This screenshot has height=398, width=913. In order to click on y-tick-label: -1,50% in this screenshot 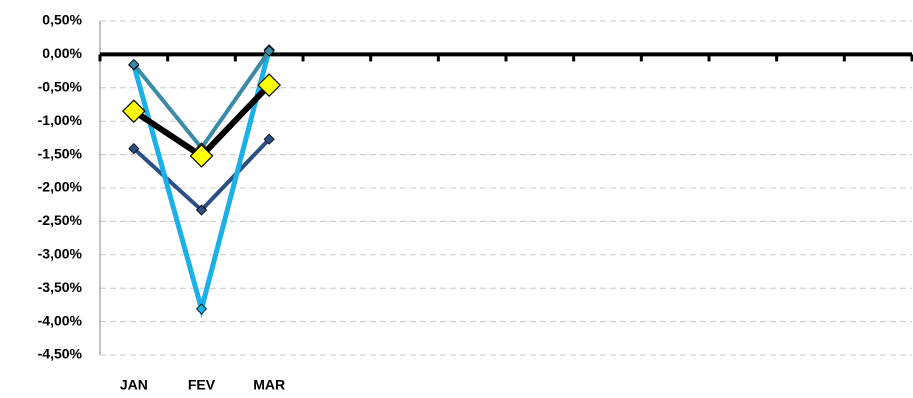, I will do `click(60, 153)`.